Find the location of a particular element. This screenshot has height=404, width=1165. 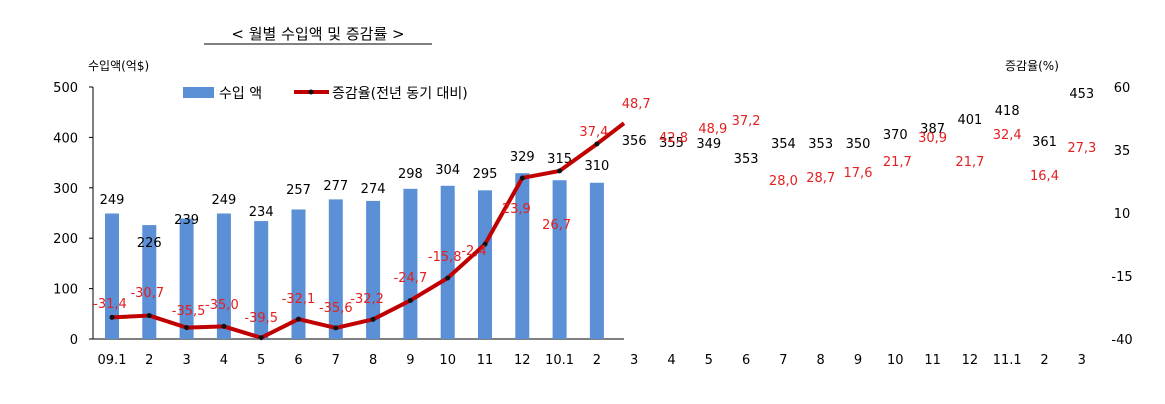

rate-value-label: -39,5 is located at coordinates (261, 318).